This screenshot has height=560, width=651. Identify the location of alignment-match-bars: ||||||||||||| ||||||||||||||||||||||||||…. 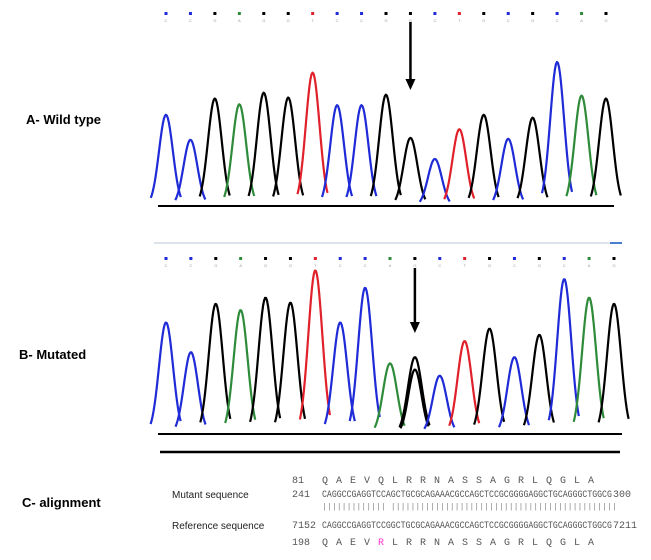
(469, 507).